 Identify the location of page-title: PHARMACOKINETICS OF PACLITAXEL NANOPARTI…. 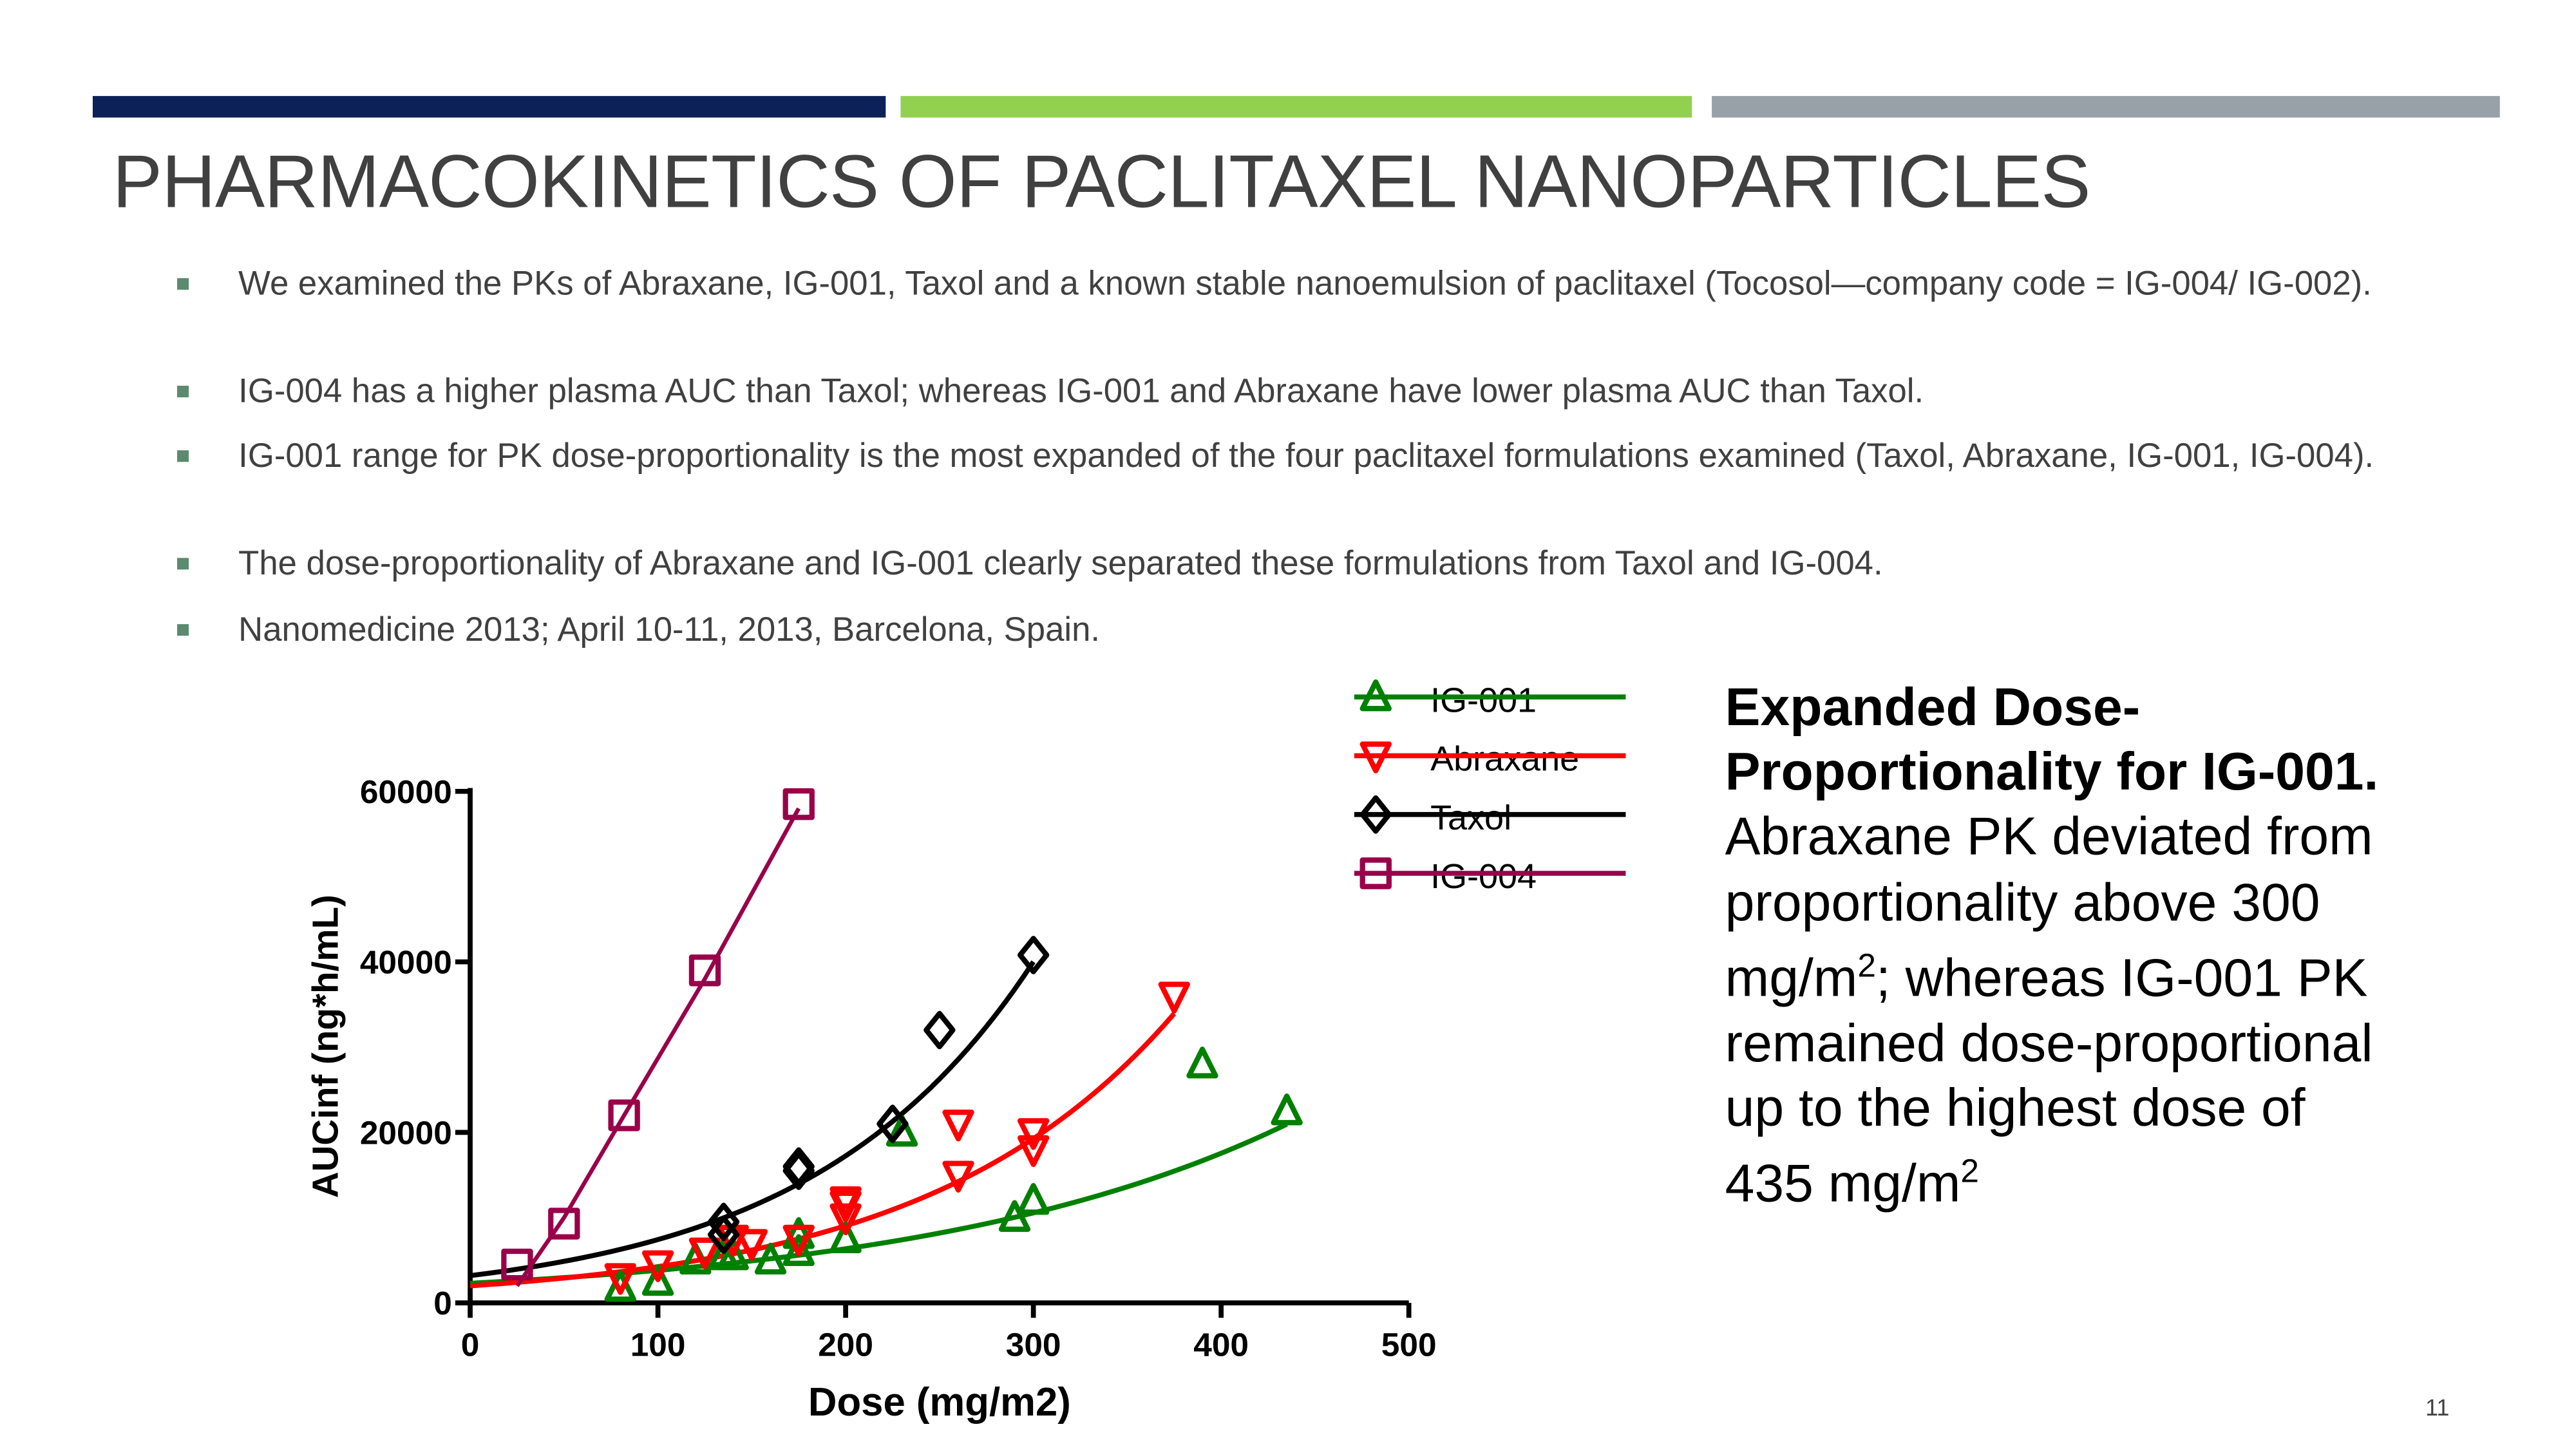
(1101, 181).